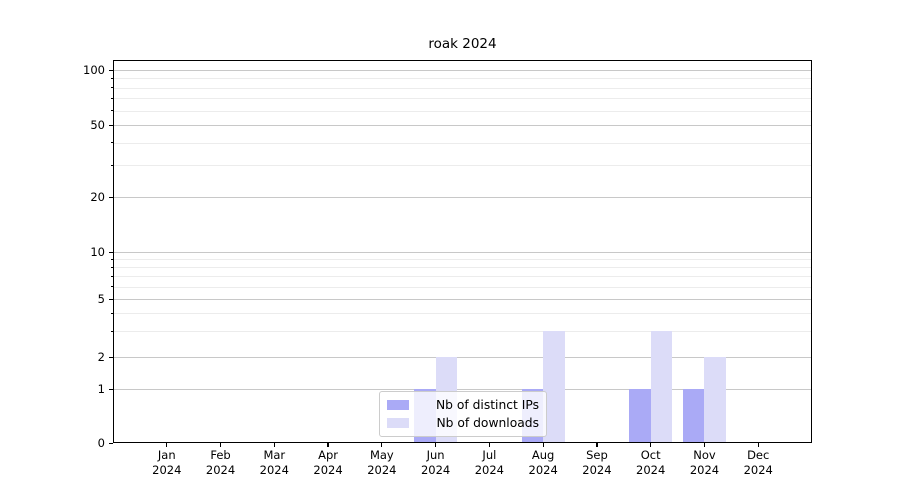  Describe the element at coordinates (381, 455) in the screenshot. I see `x-tick-month: May` at that location.